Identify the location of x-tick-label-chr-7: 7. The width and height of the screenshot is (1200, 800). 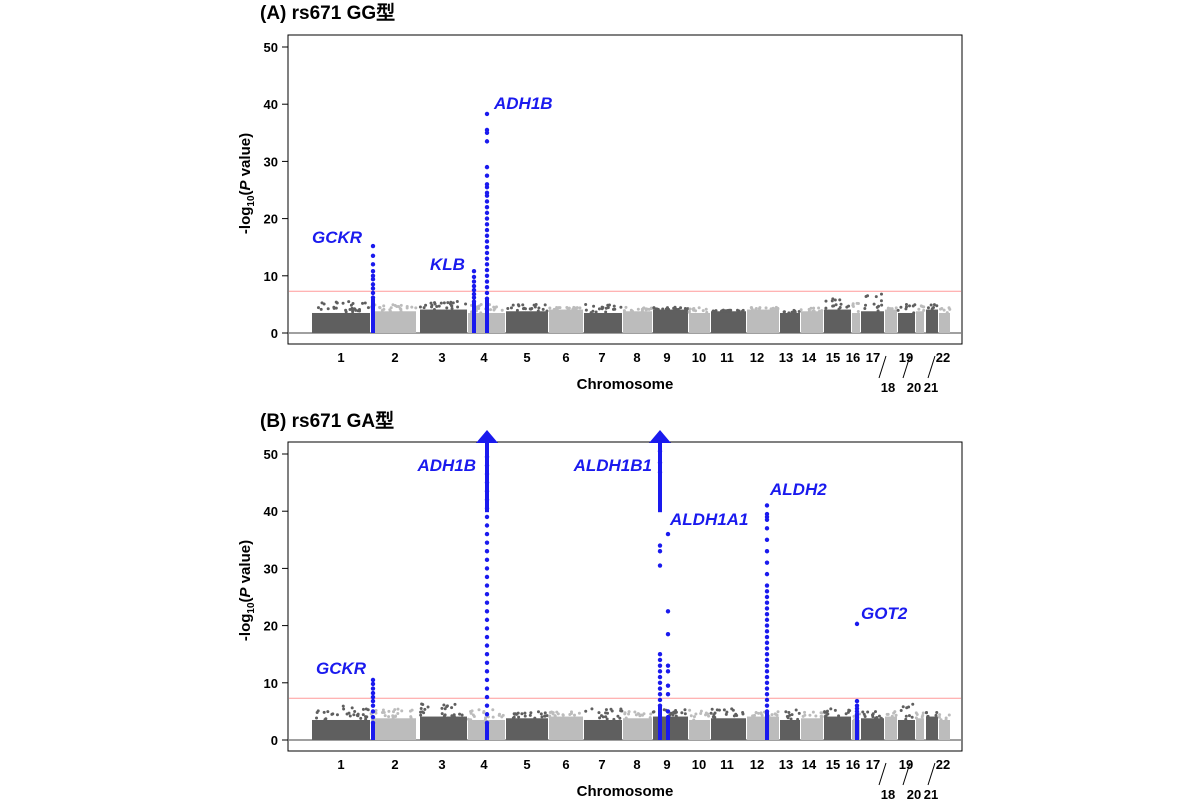
(601, 357).